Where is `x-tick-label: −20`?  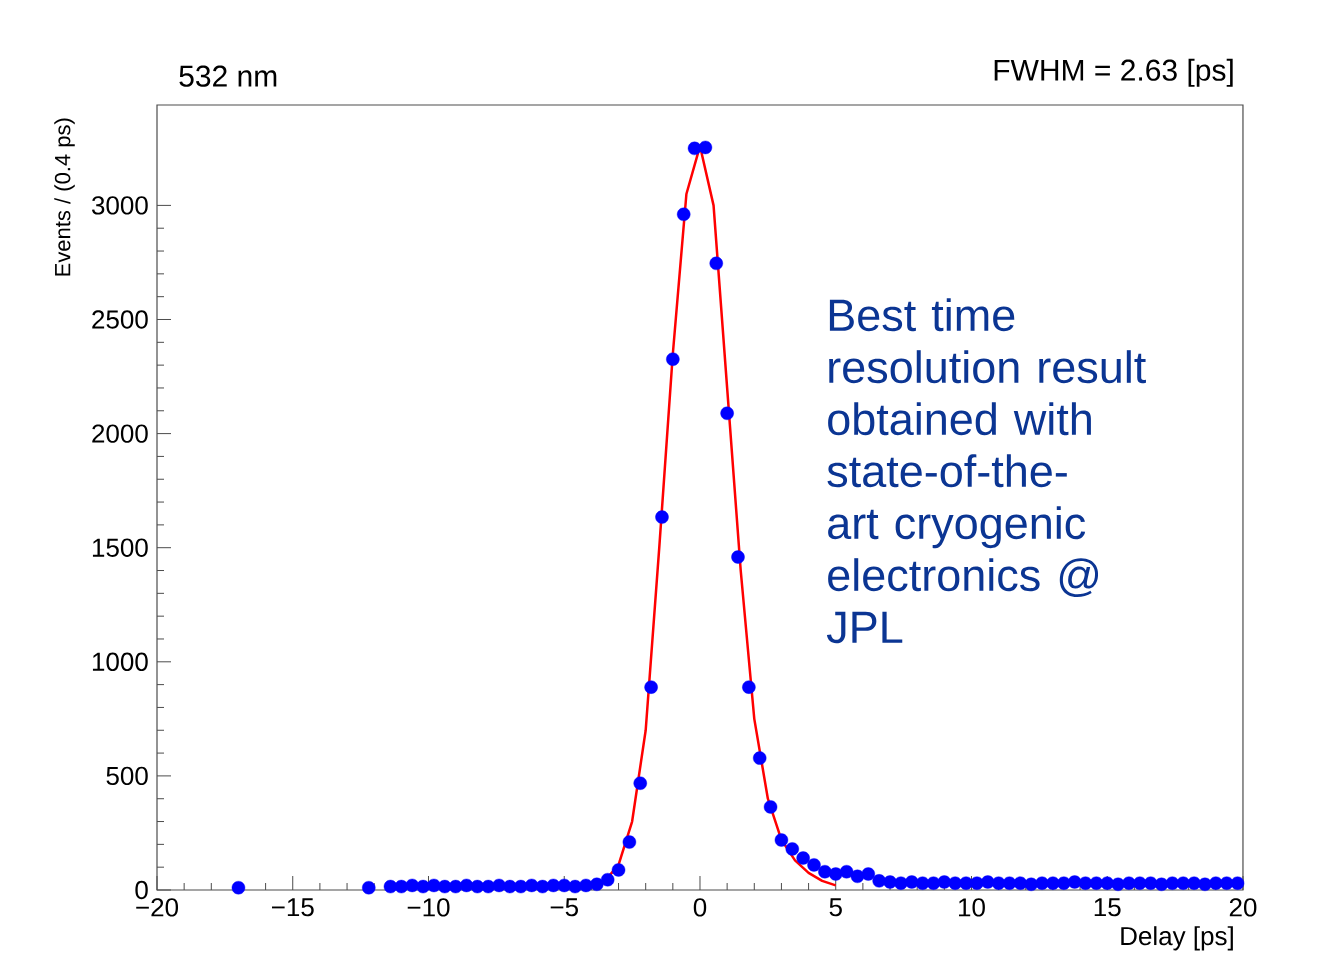
x-tick-label: −20 is located at coordinates (157, 907).